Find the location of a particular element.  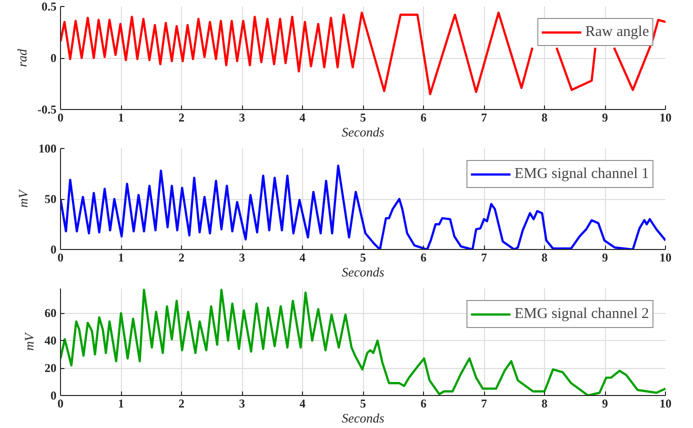

y-tick-label: 0 is located at coordinates (53, 58).